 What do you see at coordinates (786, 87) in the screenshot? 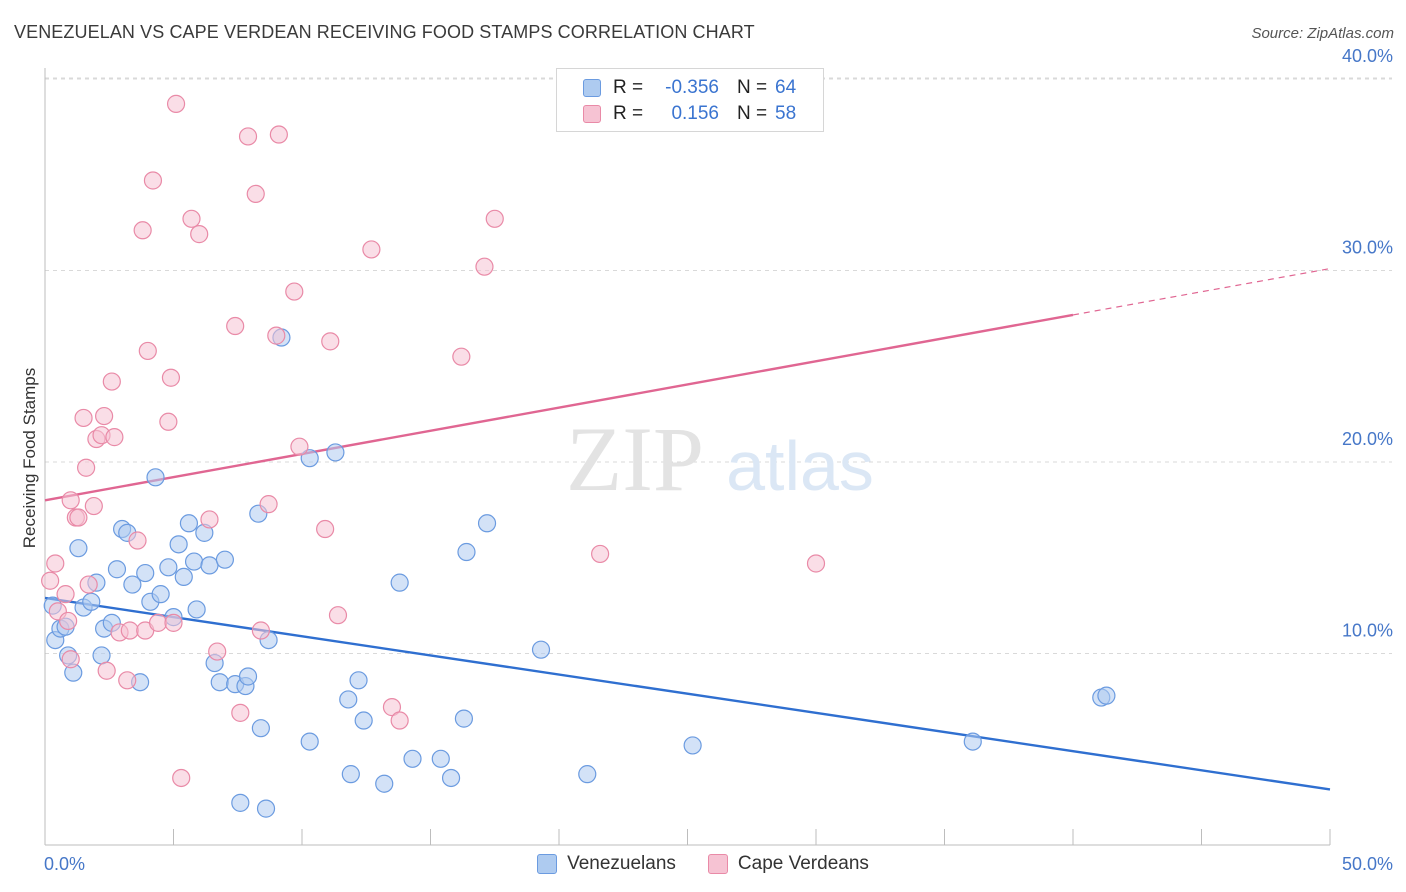
I see `legend-n-value: 64` at bounding box center [786, 87].